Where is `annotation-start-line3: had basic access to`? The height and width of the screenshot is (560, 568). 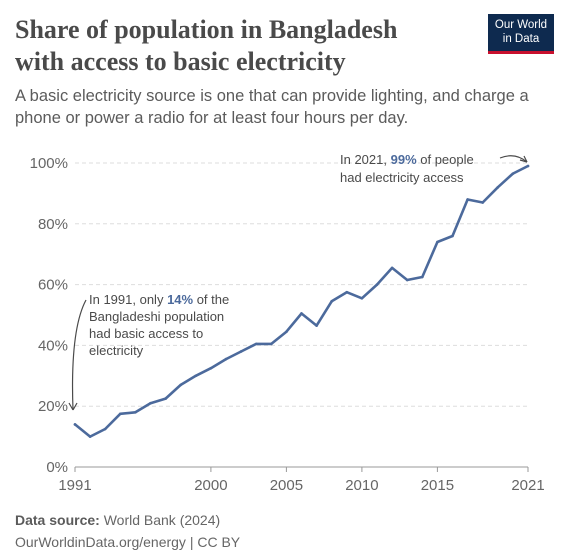
annotation-start-line3: had basic access to is located at coordinates (146, 333).